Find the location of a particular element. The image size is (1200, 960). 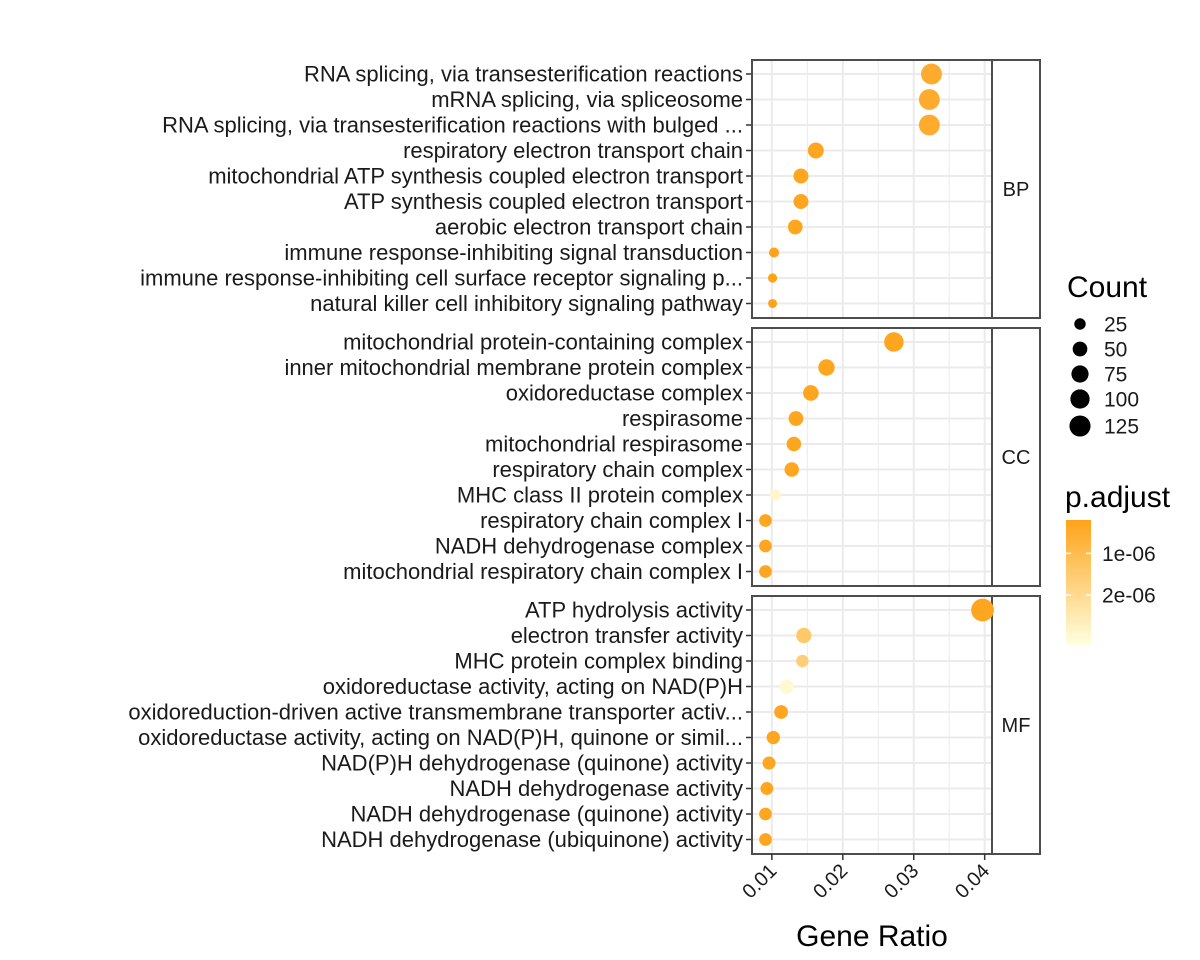

term-label: aerobic electron transport chain is located at coordinates (589, 227).